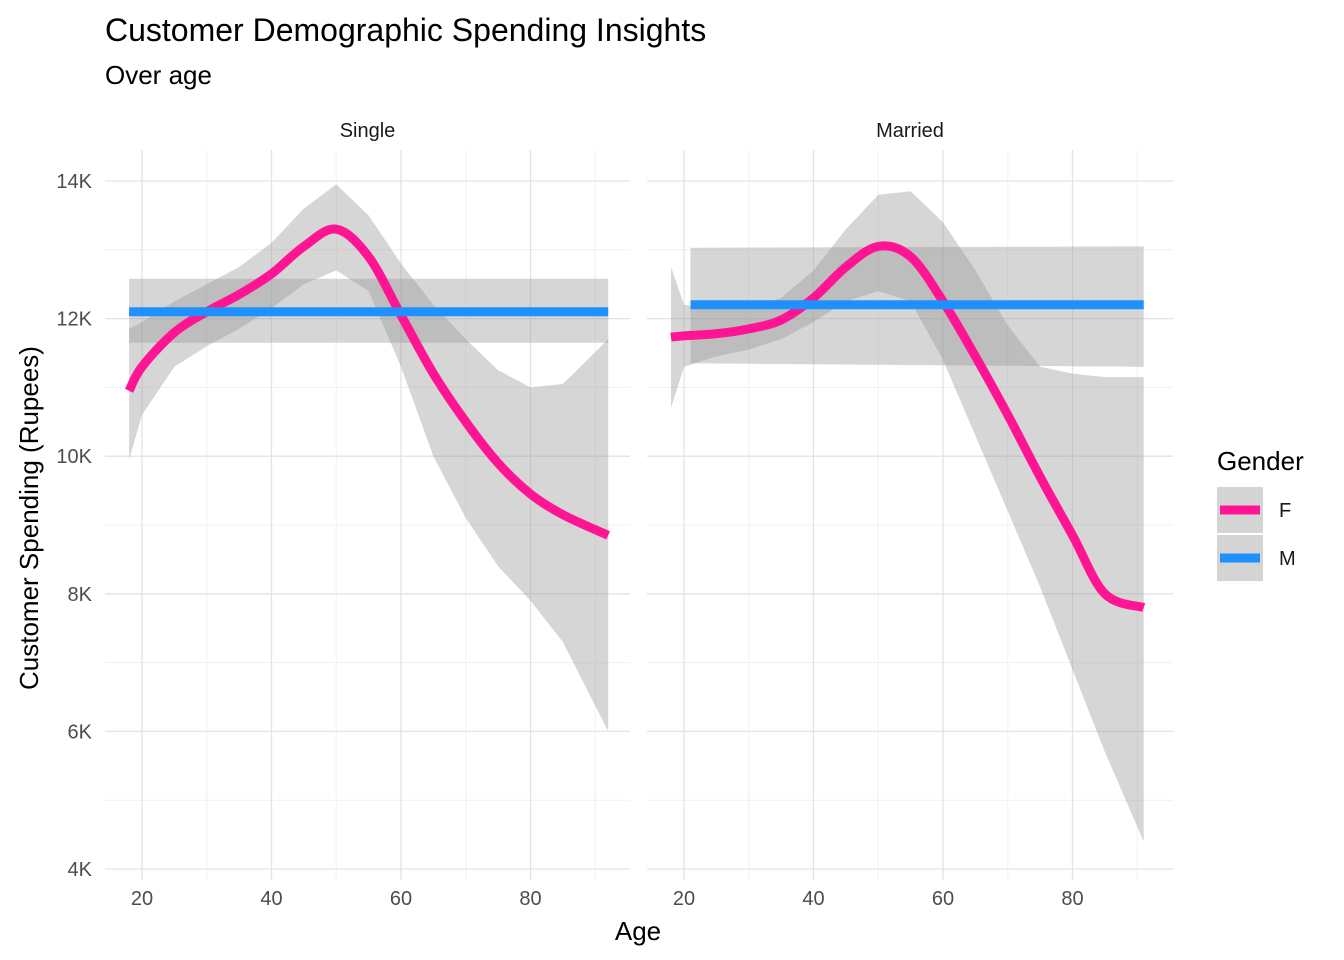 This screenshot has height=960, width=1344. What do you see at coordinates (638, 931) in the screenshot?
I see `x-axis-title: Age` at bounding box center [638, 931].